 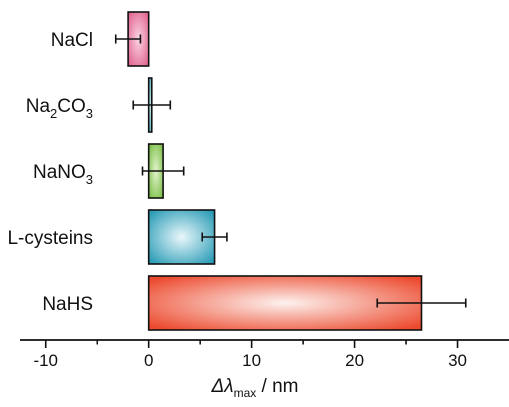 I want to click on error-bar-nacl, so click(x=128, y=39).